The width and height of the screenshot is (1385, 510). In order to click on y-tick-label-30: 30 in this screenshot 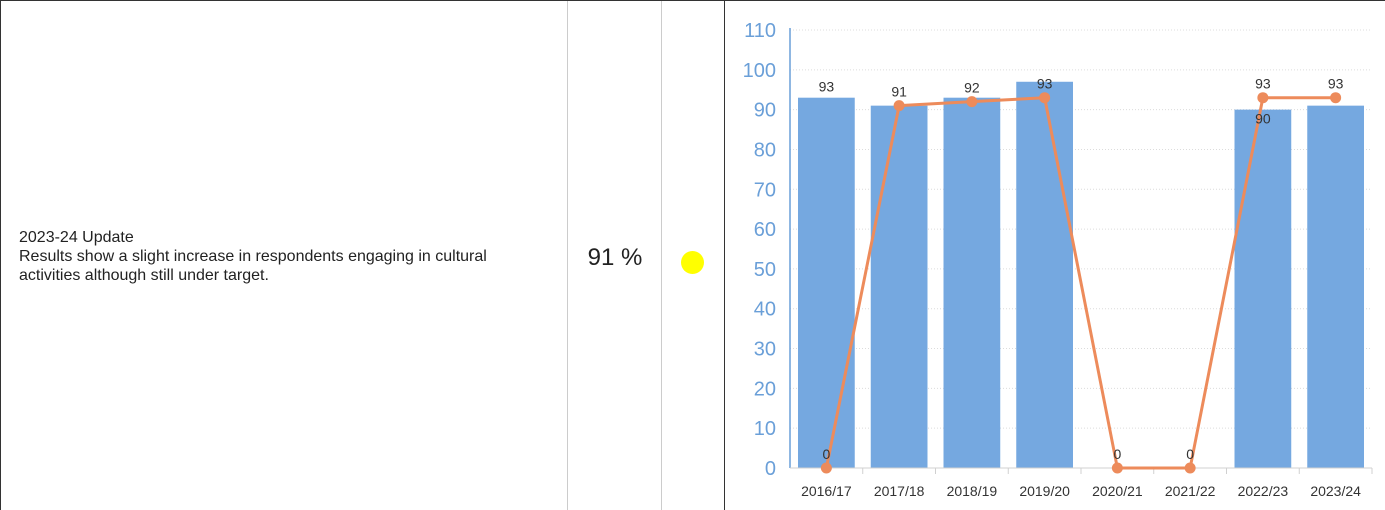, I will do `click(765, 350)`.